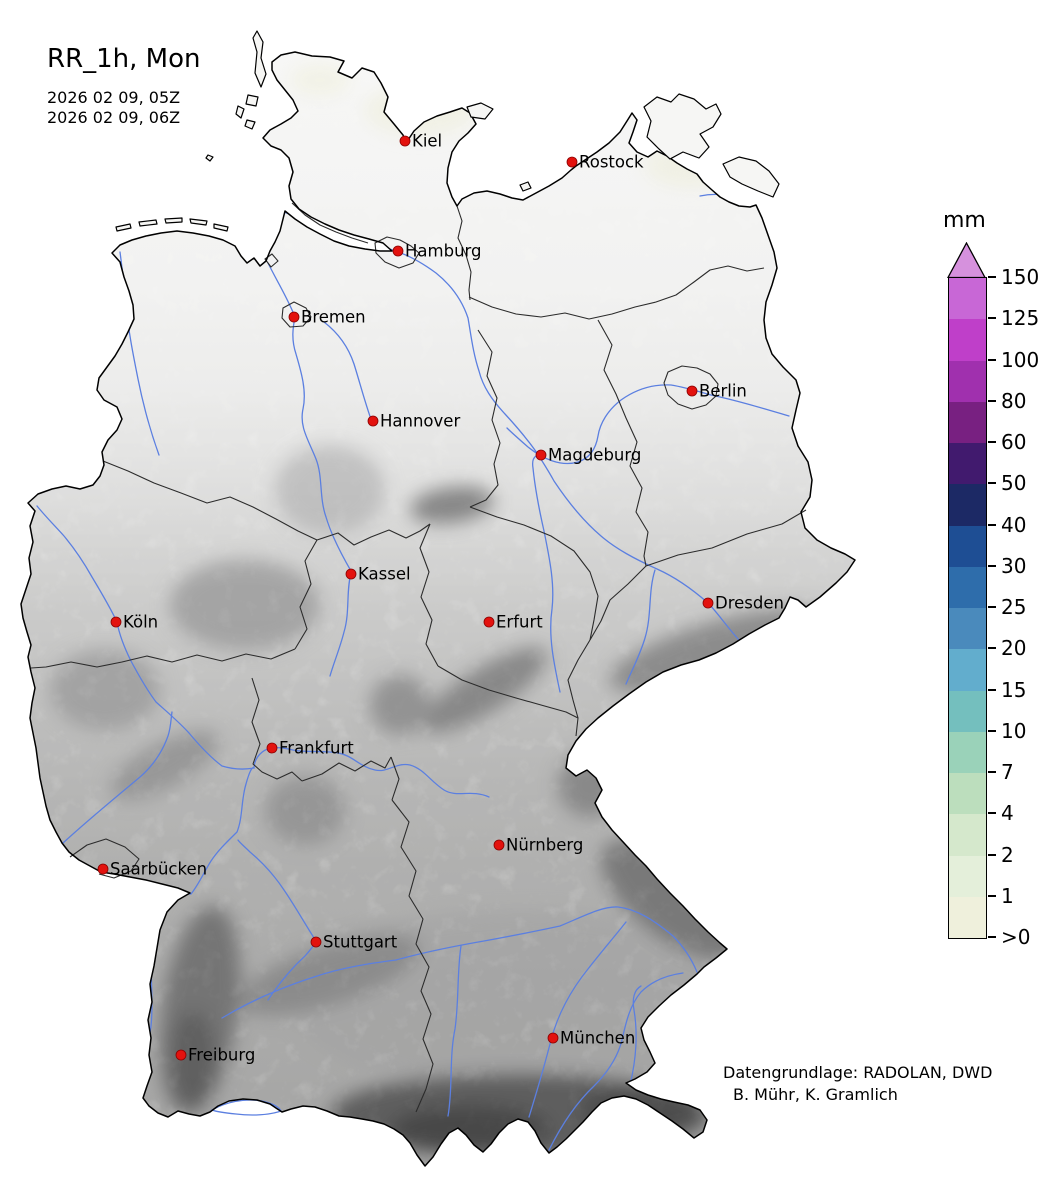 This screenshot has width=1053, height=1185. What do you see at coordinates (360, 942) in the screenshot?
I see `city-label: Stuttgart` at bounding box center [360, 942].